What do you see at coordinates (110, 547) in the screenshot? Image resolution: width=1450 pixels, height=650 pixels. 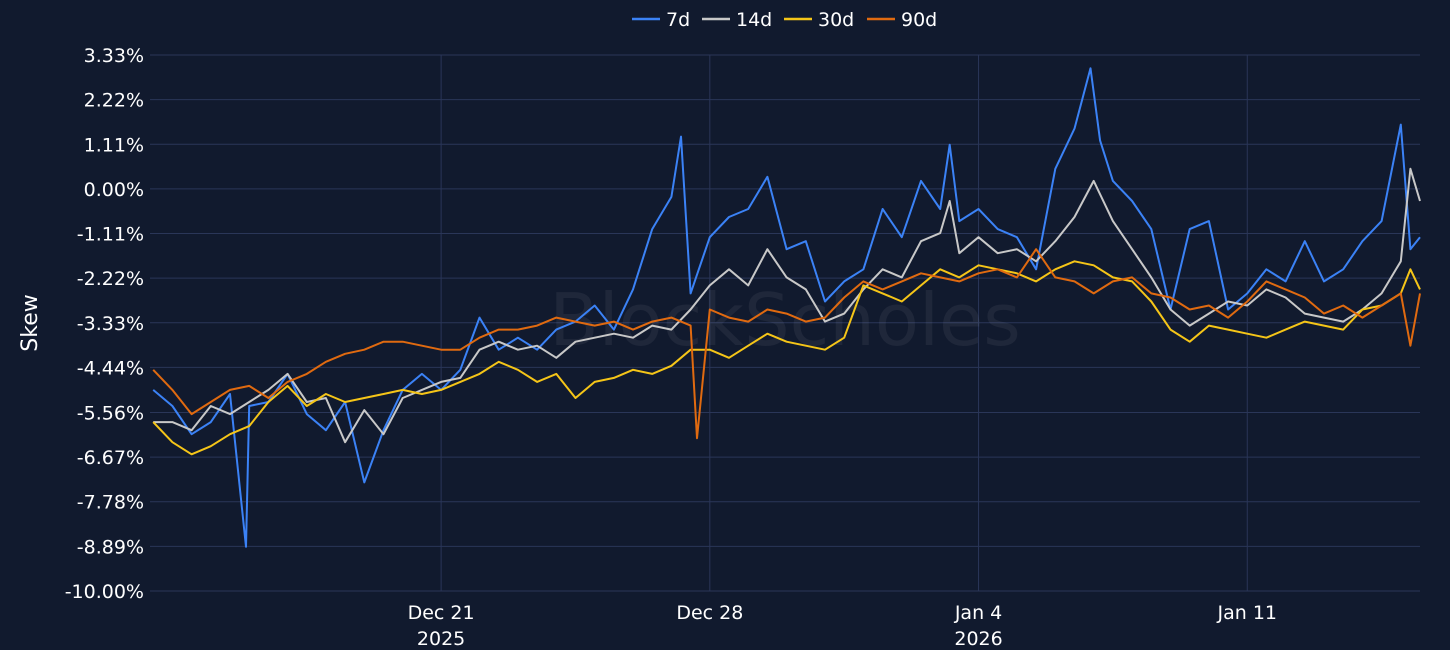 I see `y-tick-label: -8.89%` at bounding box center [110, 547].